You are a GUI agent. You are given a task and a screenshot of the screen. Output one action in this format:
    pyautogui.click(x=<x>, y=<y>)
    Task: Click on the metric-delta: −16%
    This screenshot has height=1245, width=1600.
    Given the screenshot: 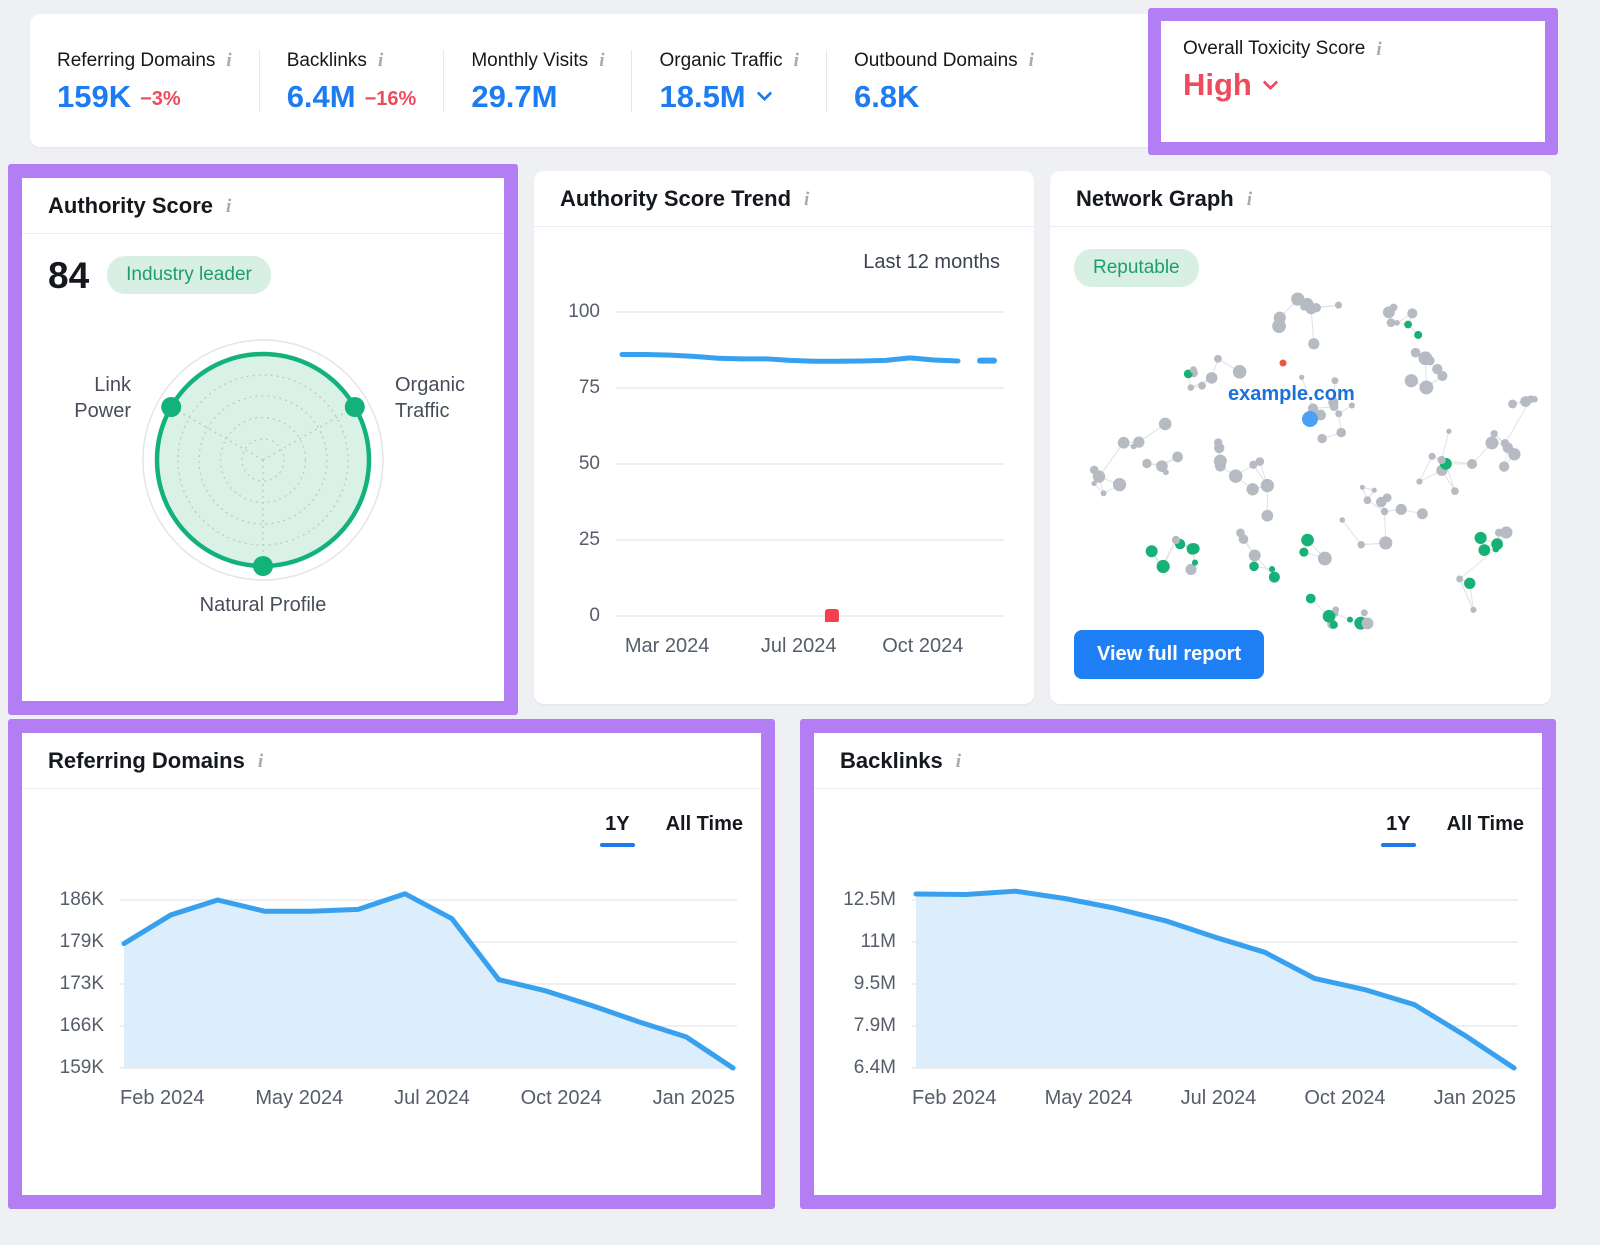 What is the action you would take?
    pyautogui.click(x=391, y=99)
    